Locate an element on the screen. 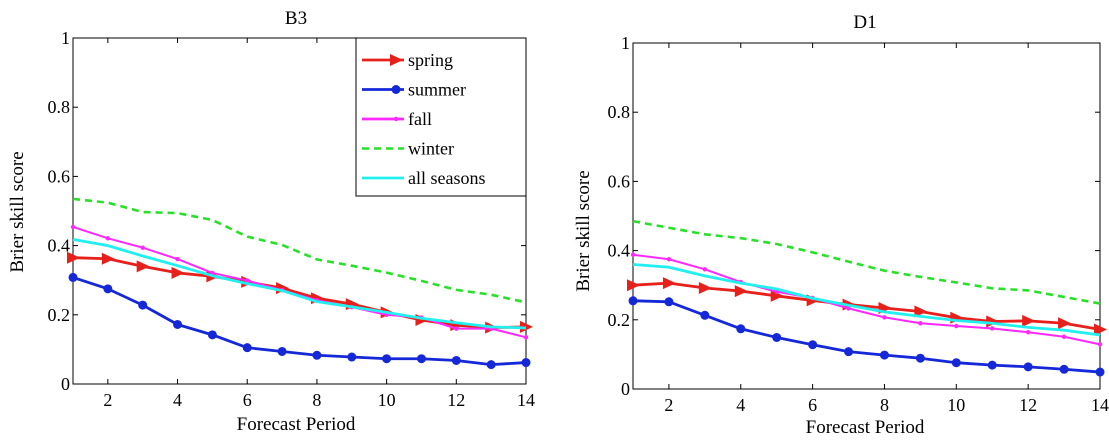  fall-line is located at coordinates (299, 282).